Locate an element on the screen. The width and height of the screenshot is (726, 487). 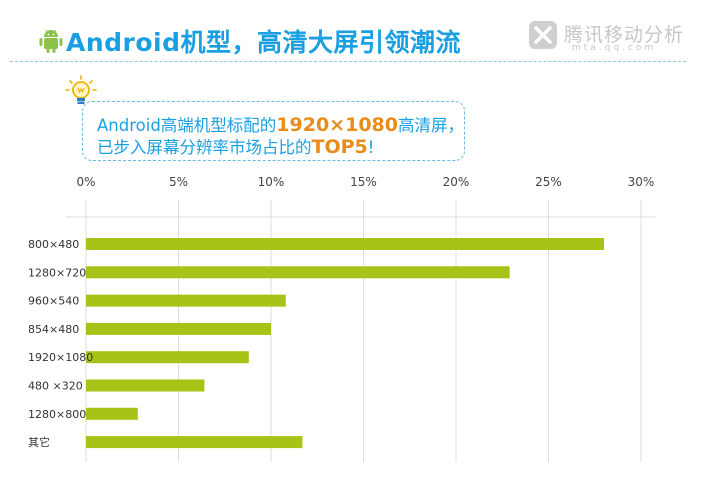
callout-line-1: Android高端机型标配的1920×1080高清屏， is located at coordinates (280, 124).